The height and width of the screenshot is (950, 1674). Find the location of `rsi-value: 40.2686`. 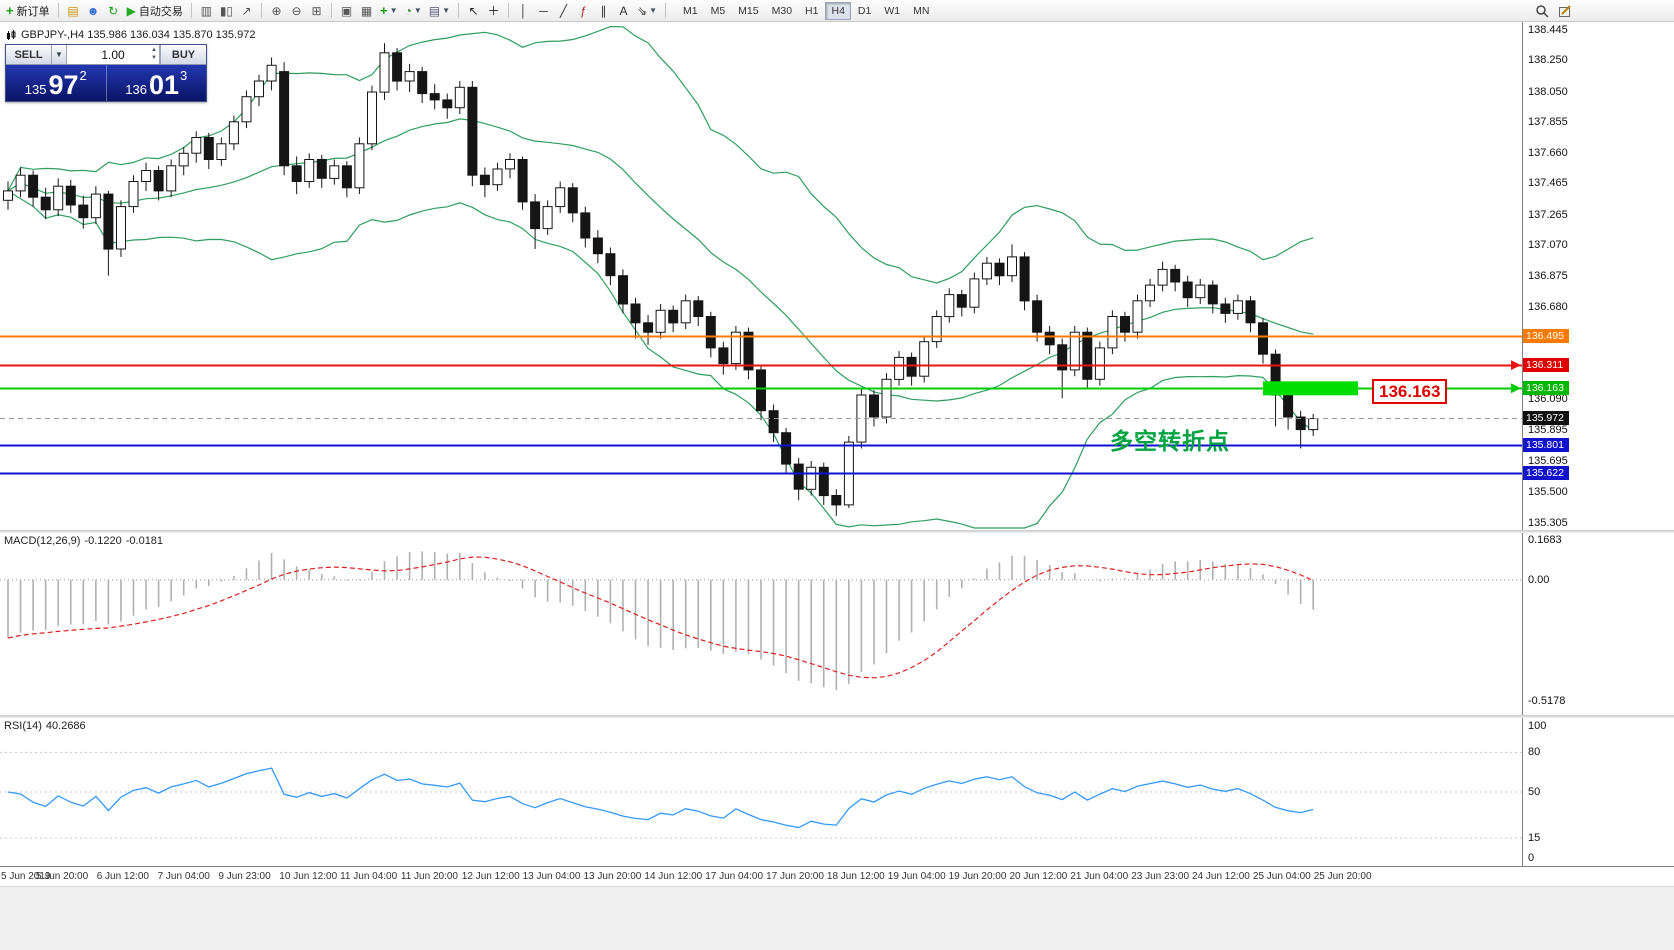

rsi-value: 40.2686 is located at coordinates (65, 726).